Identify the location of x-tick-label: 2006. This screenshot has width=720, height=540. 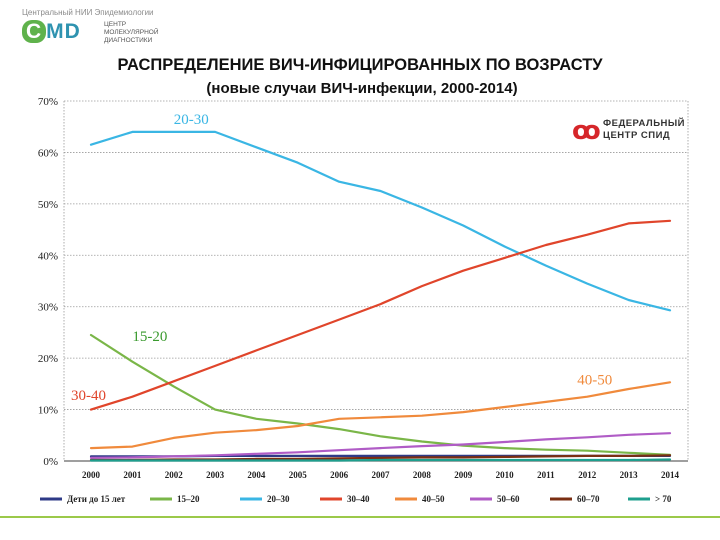
(339, 475).